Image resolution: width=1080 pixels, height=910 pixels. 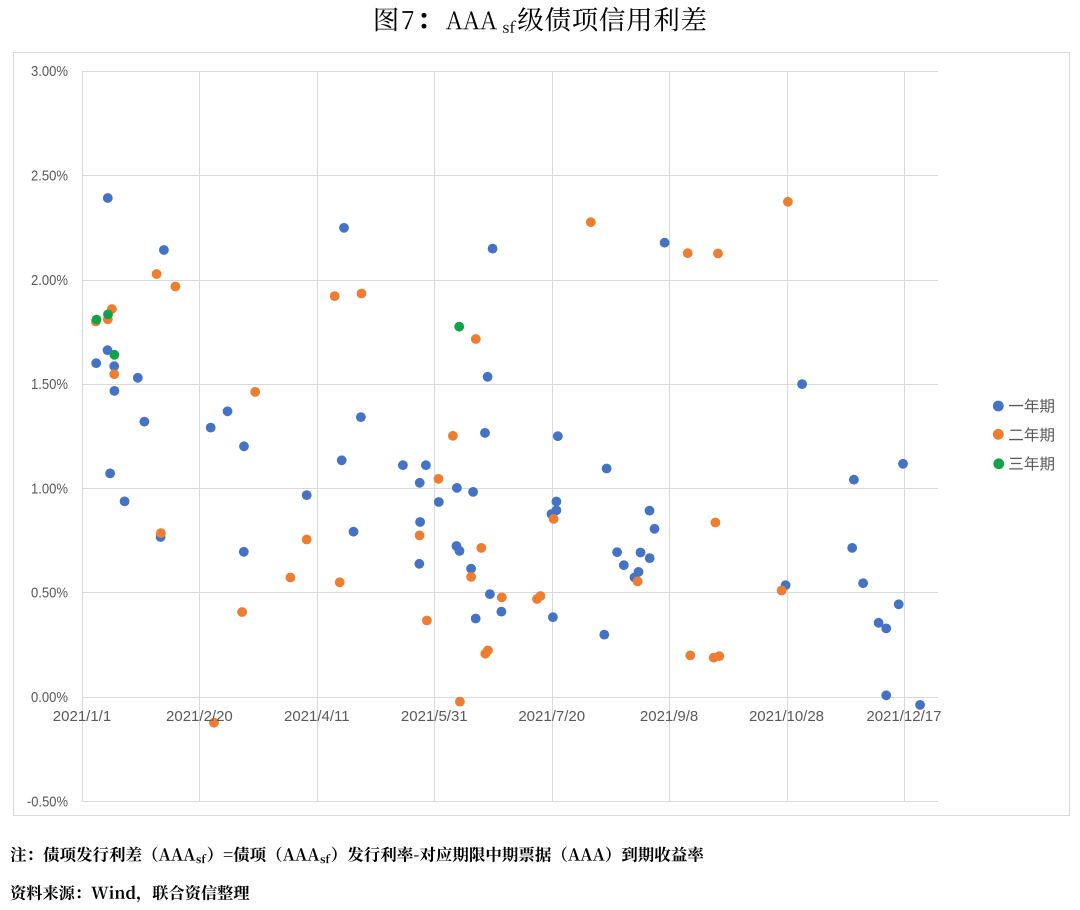 I want to click on svg-text: 1.50%, so click(x=49, y=384).